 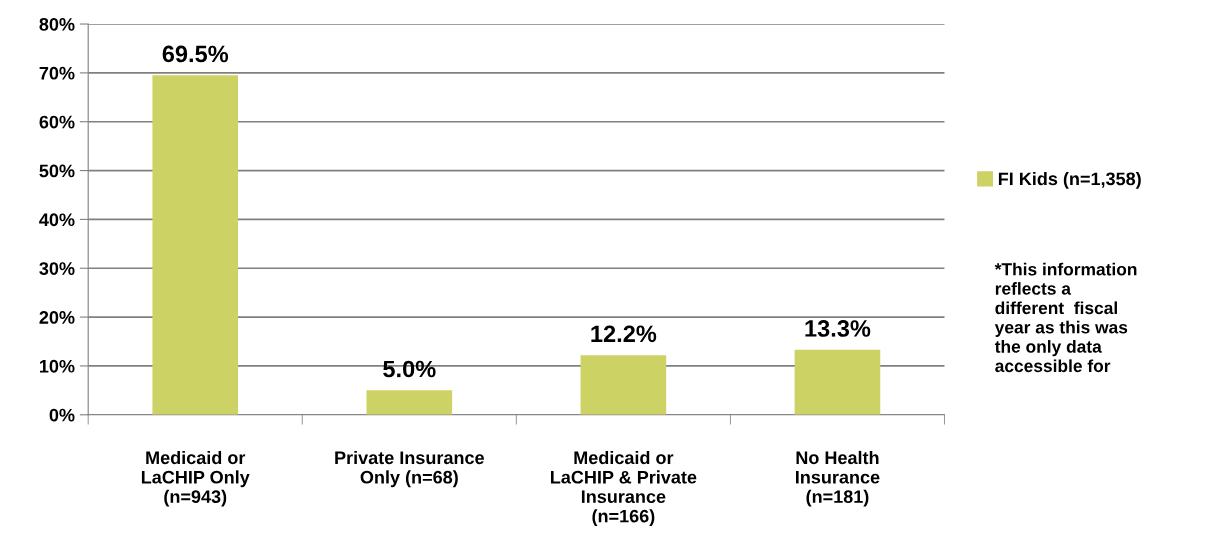 What do you see at coordinates (57, 171) in the screenshot?
I see `y-tick-label: 50%` at bounding box center [57, 171].